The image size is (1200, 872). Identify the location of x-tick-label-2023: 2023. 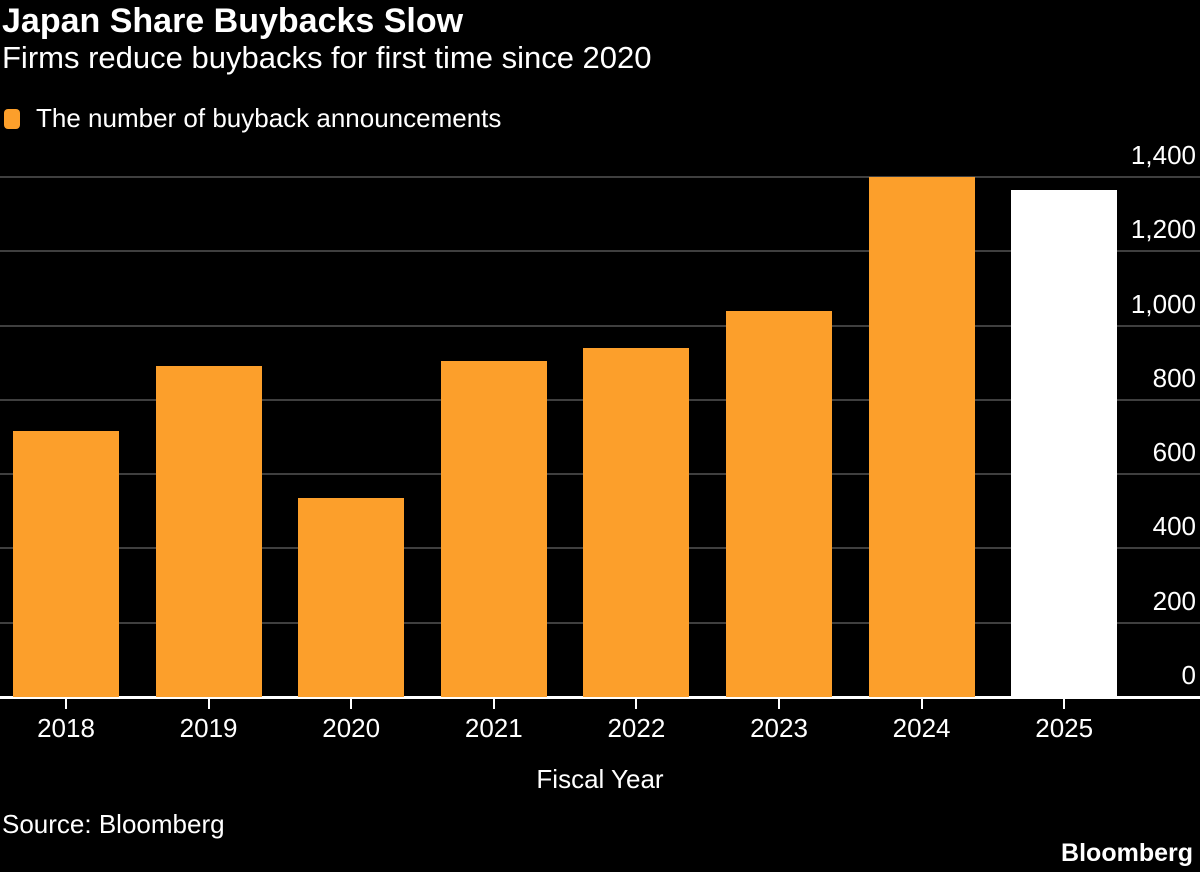
(779, 728).